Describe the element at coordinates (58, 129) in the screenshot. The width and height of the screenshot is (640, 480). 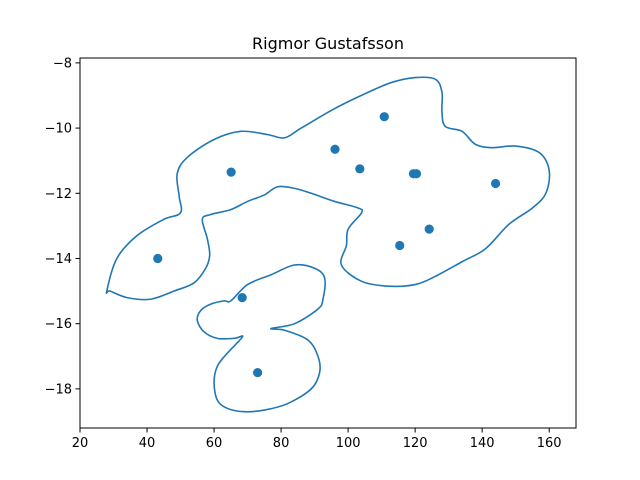
I see `y-tick-label: −10` at that location.